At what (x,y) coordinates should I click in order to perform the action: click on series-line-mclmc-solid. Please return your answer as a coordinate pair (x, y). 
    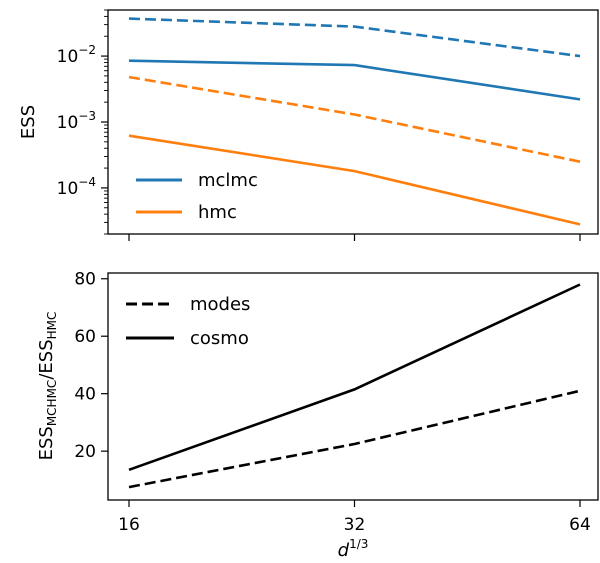
    Looking at the image, I should click on (354, 80).